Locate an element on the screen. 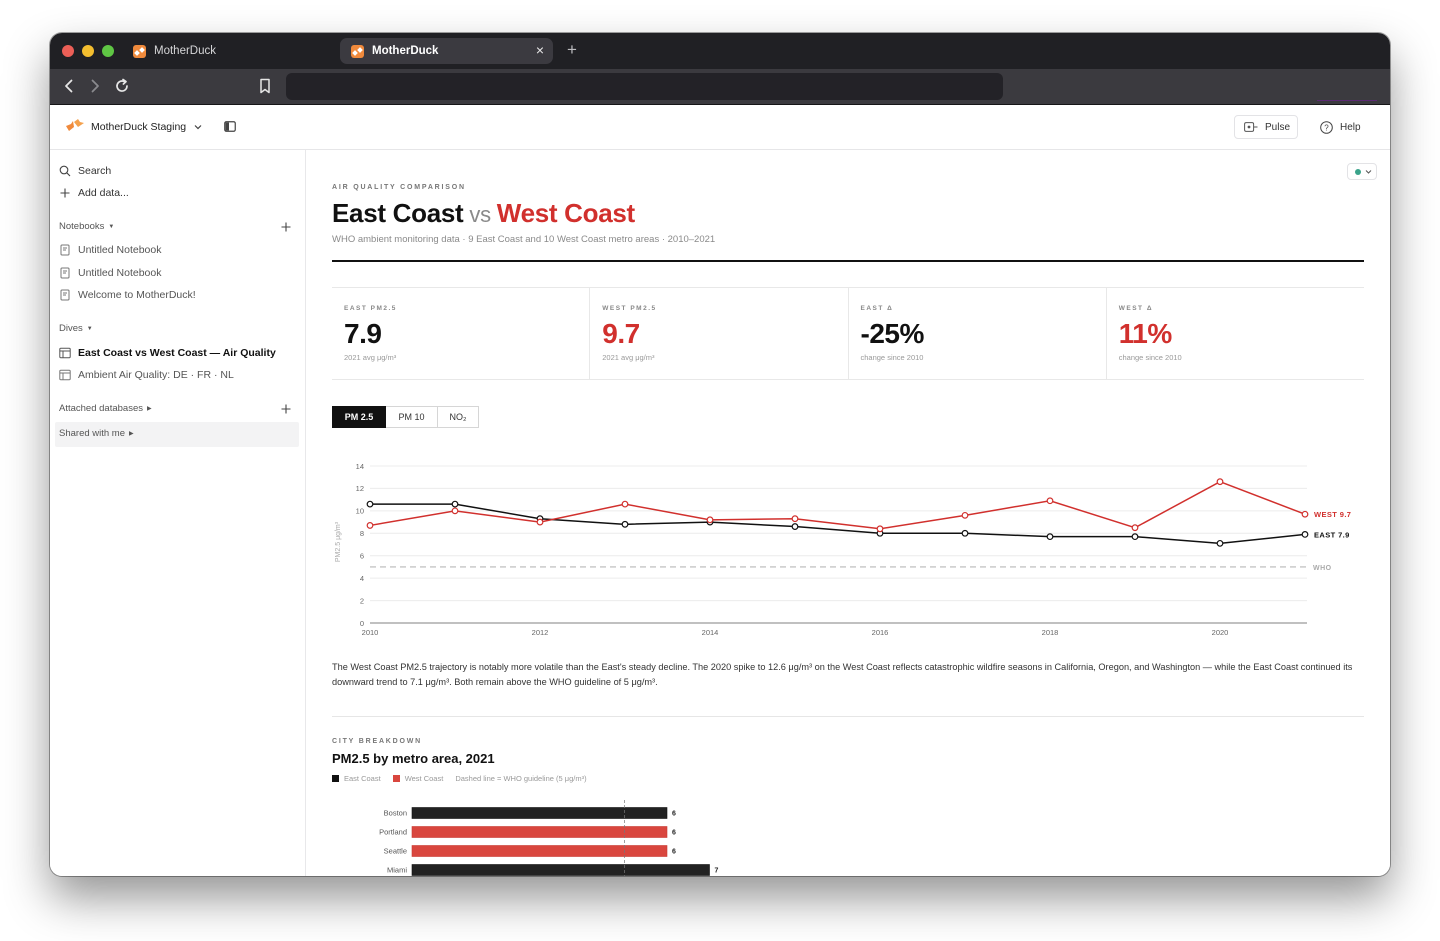 The width and height of the screenshot is (1440, 941). browser-tab-active: MotherDuck × is located at coordinates (446, 51).